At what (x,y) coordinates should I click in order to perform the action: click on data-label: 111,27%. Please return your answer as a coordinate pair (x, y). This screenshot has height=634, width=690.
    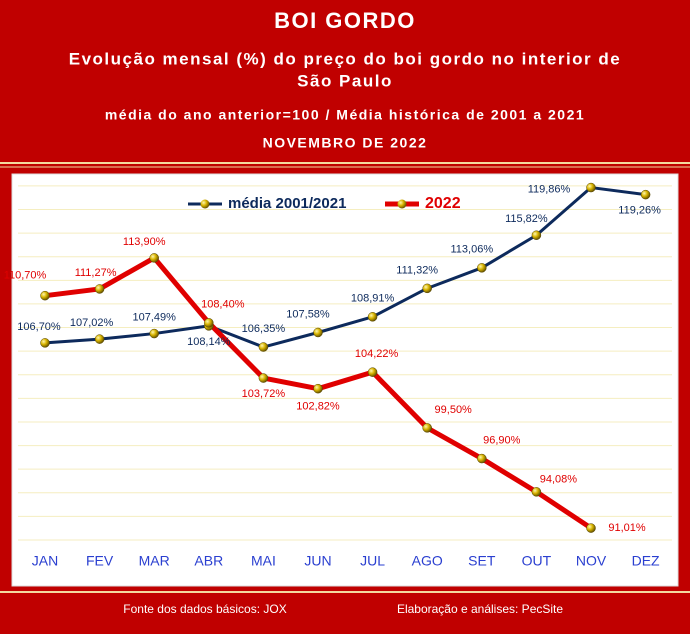
    Looking at the image, I should click on (96, 273).